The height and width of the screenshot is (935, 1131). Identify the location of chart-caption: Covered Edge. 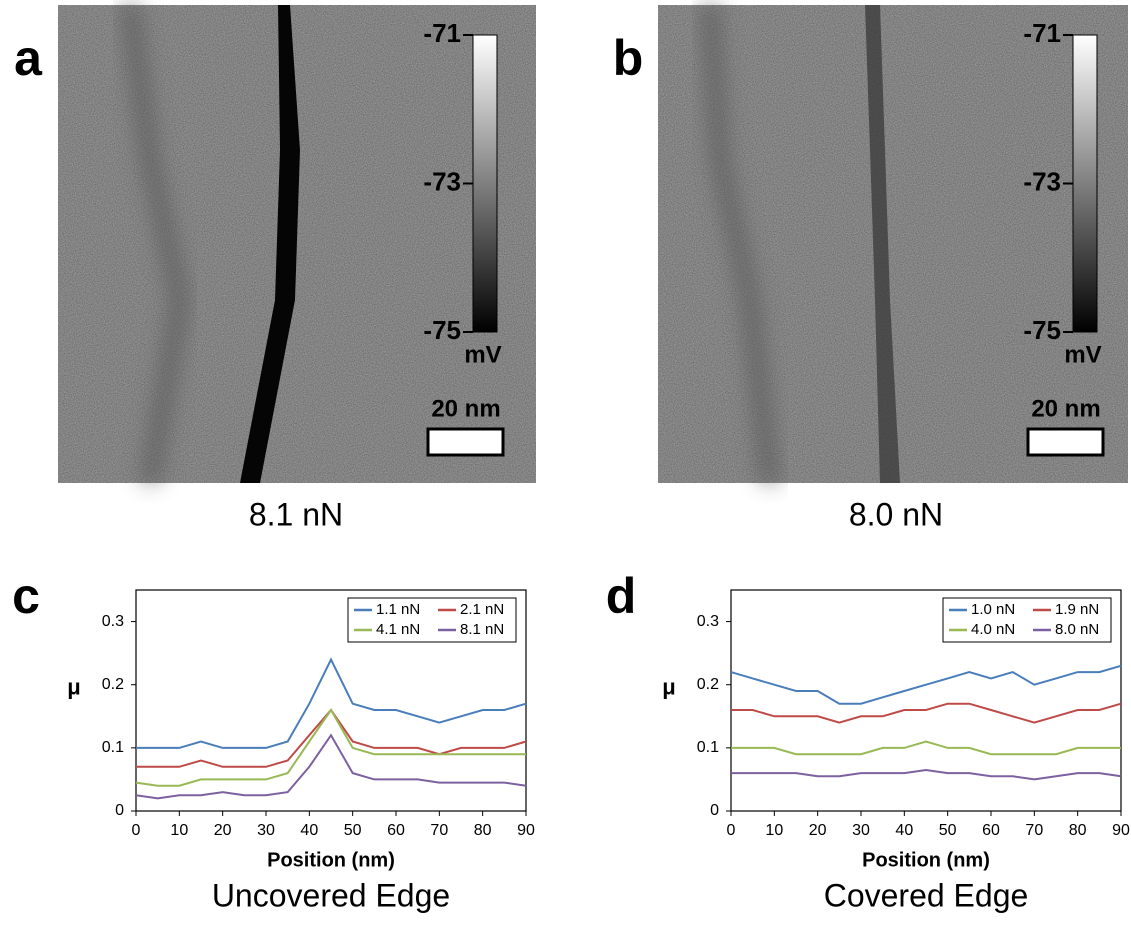
(926, 895).